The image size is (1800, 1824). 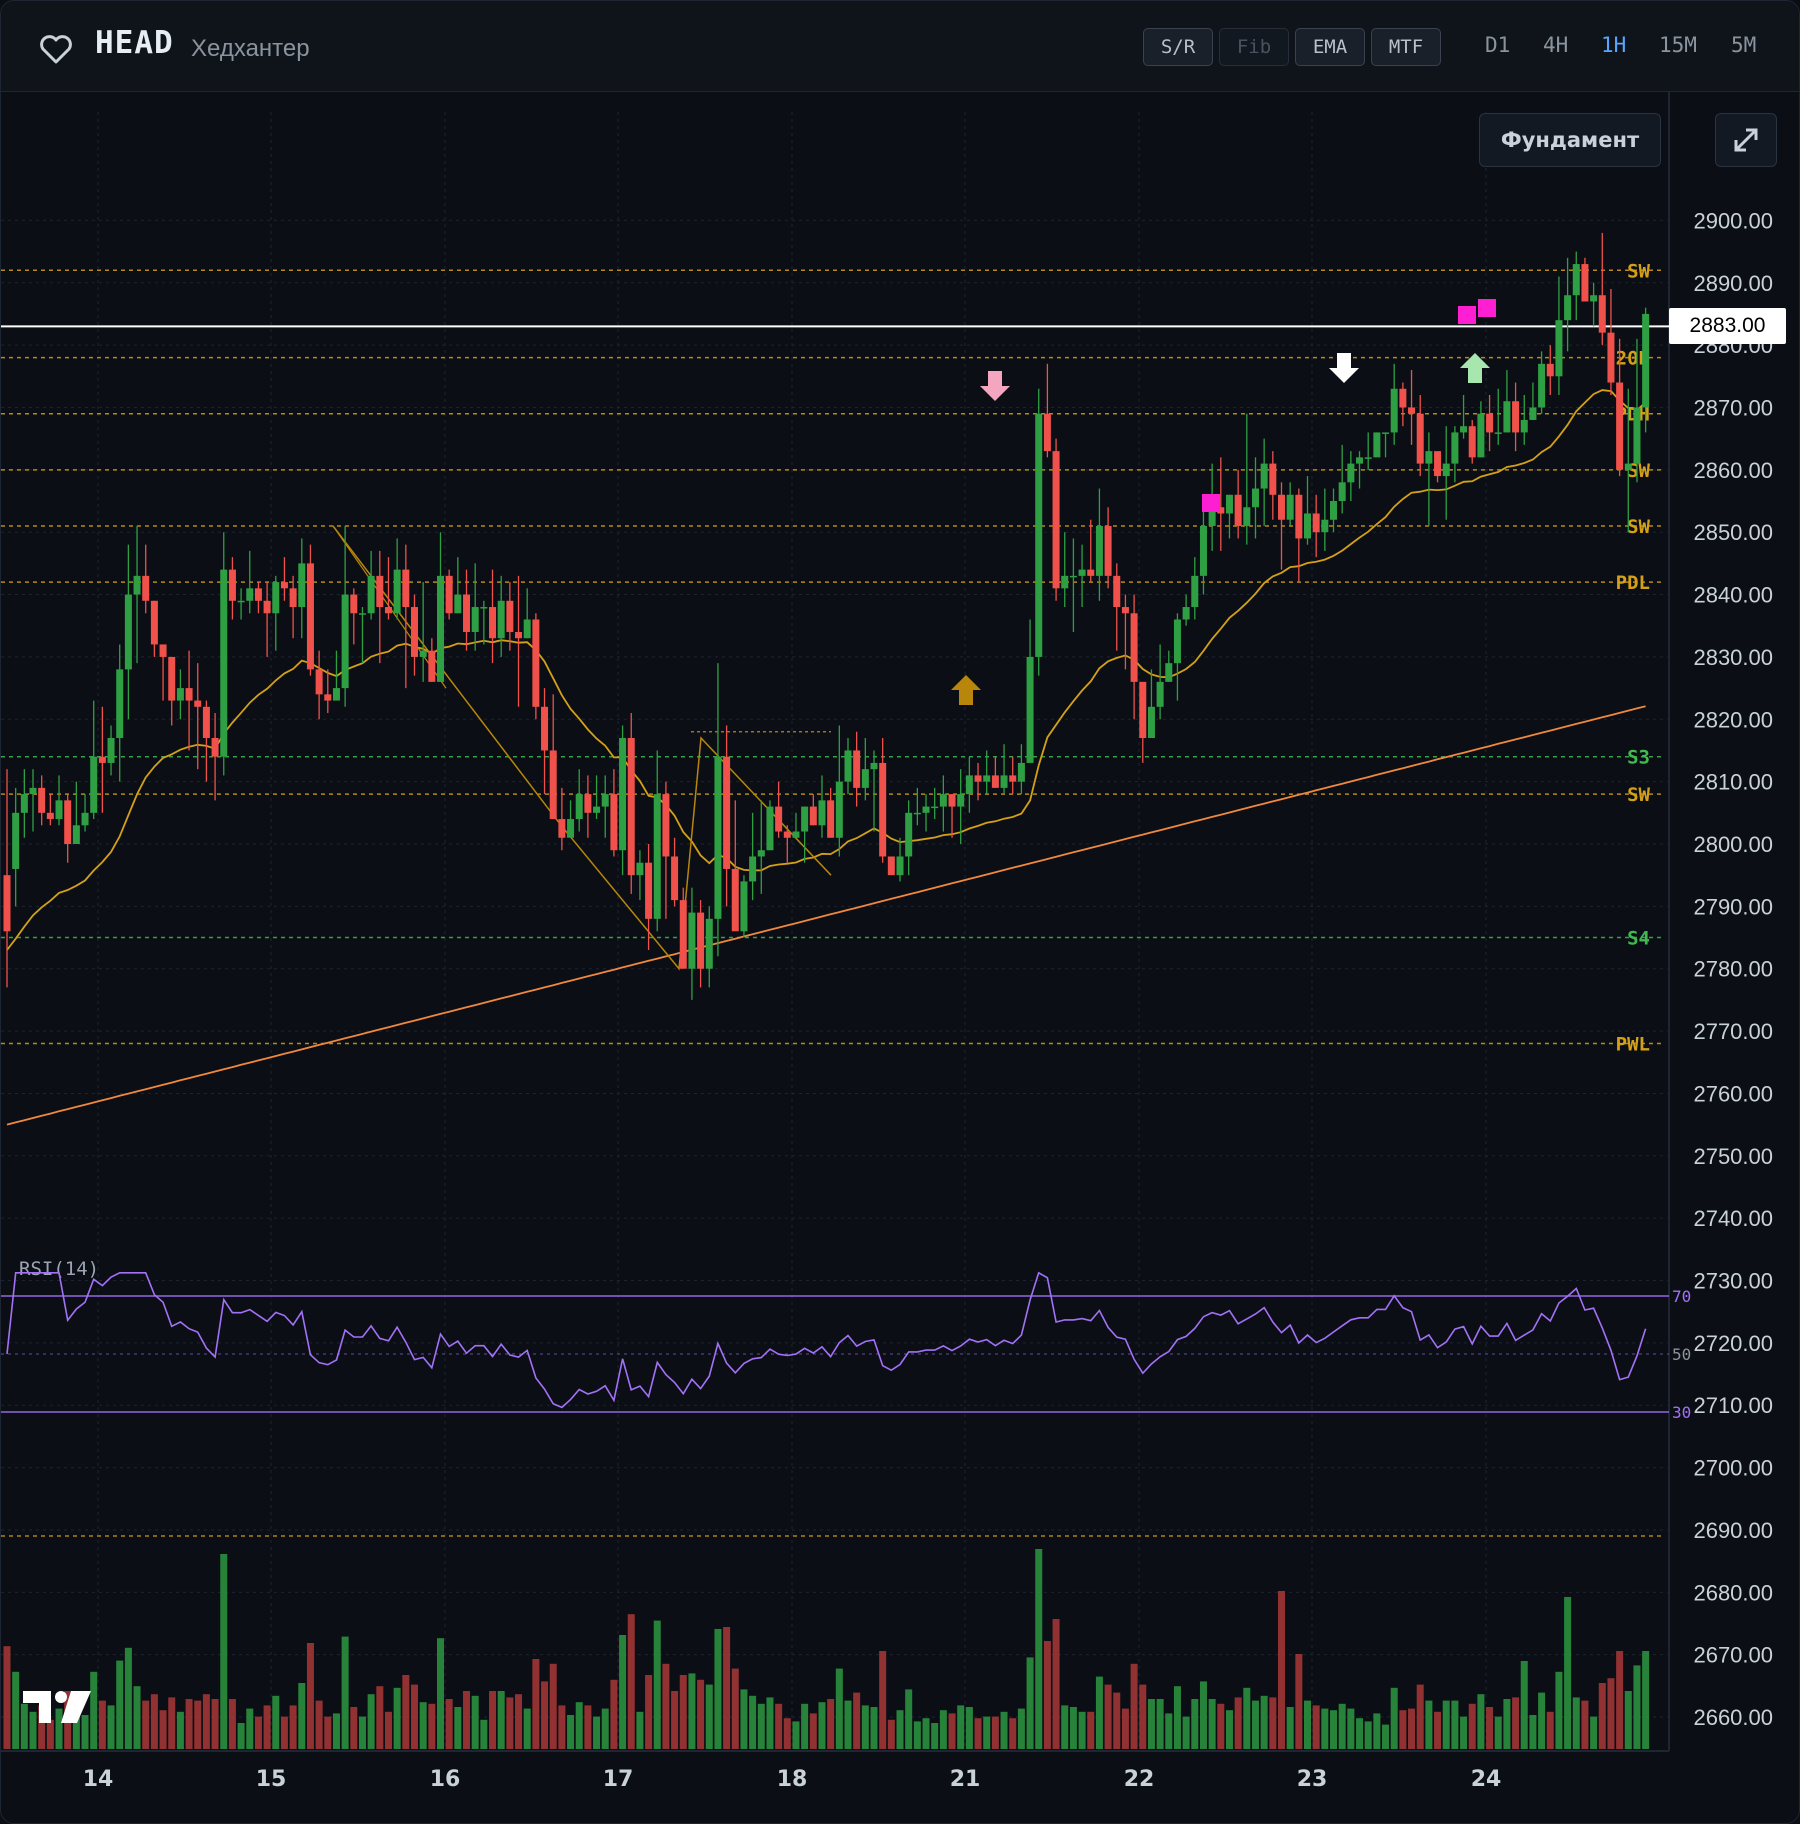 What do you see at coordinates (56, 49) in the screenshot?
I see `heart-icon` at bounding box center [56, 49].